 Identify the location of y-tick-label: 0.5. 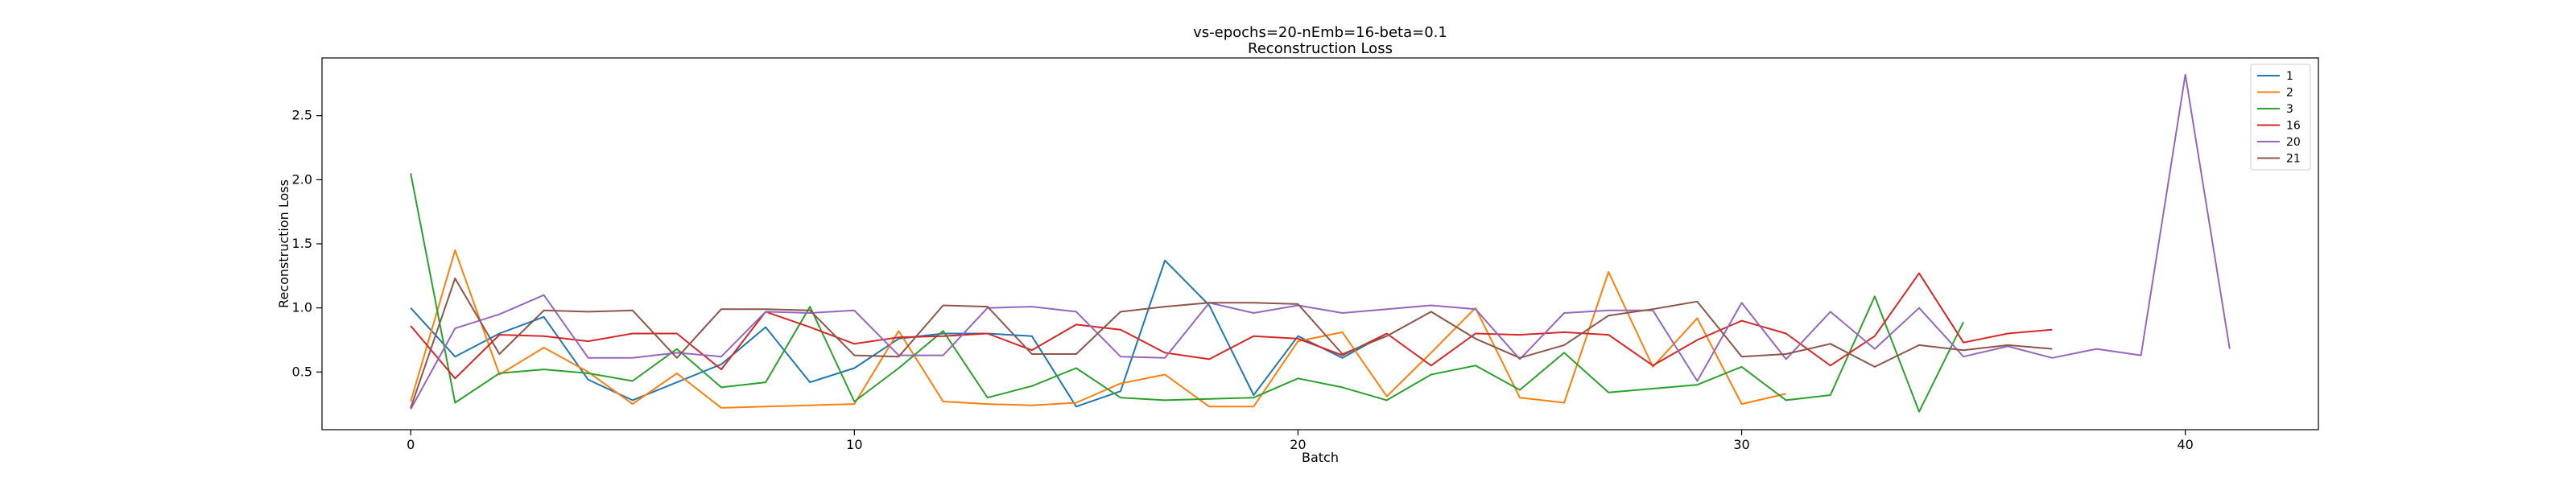
(302, 371).